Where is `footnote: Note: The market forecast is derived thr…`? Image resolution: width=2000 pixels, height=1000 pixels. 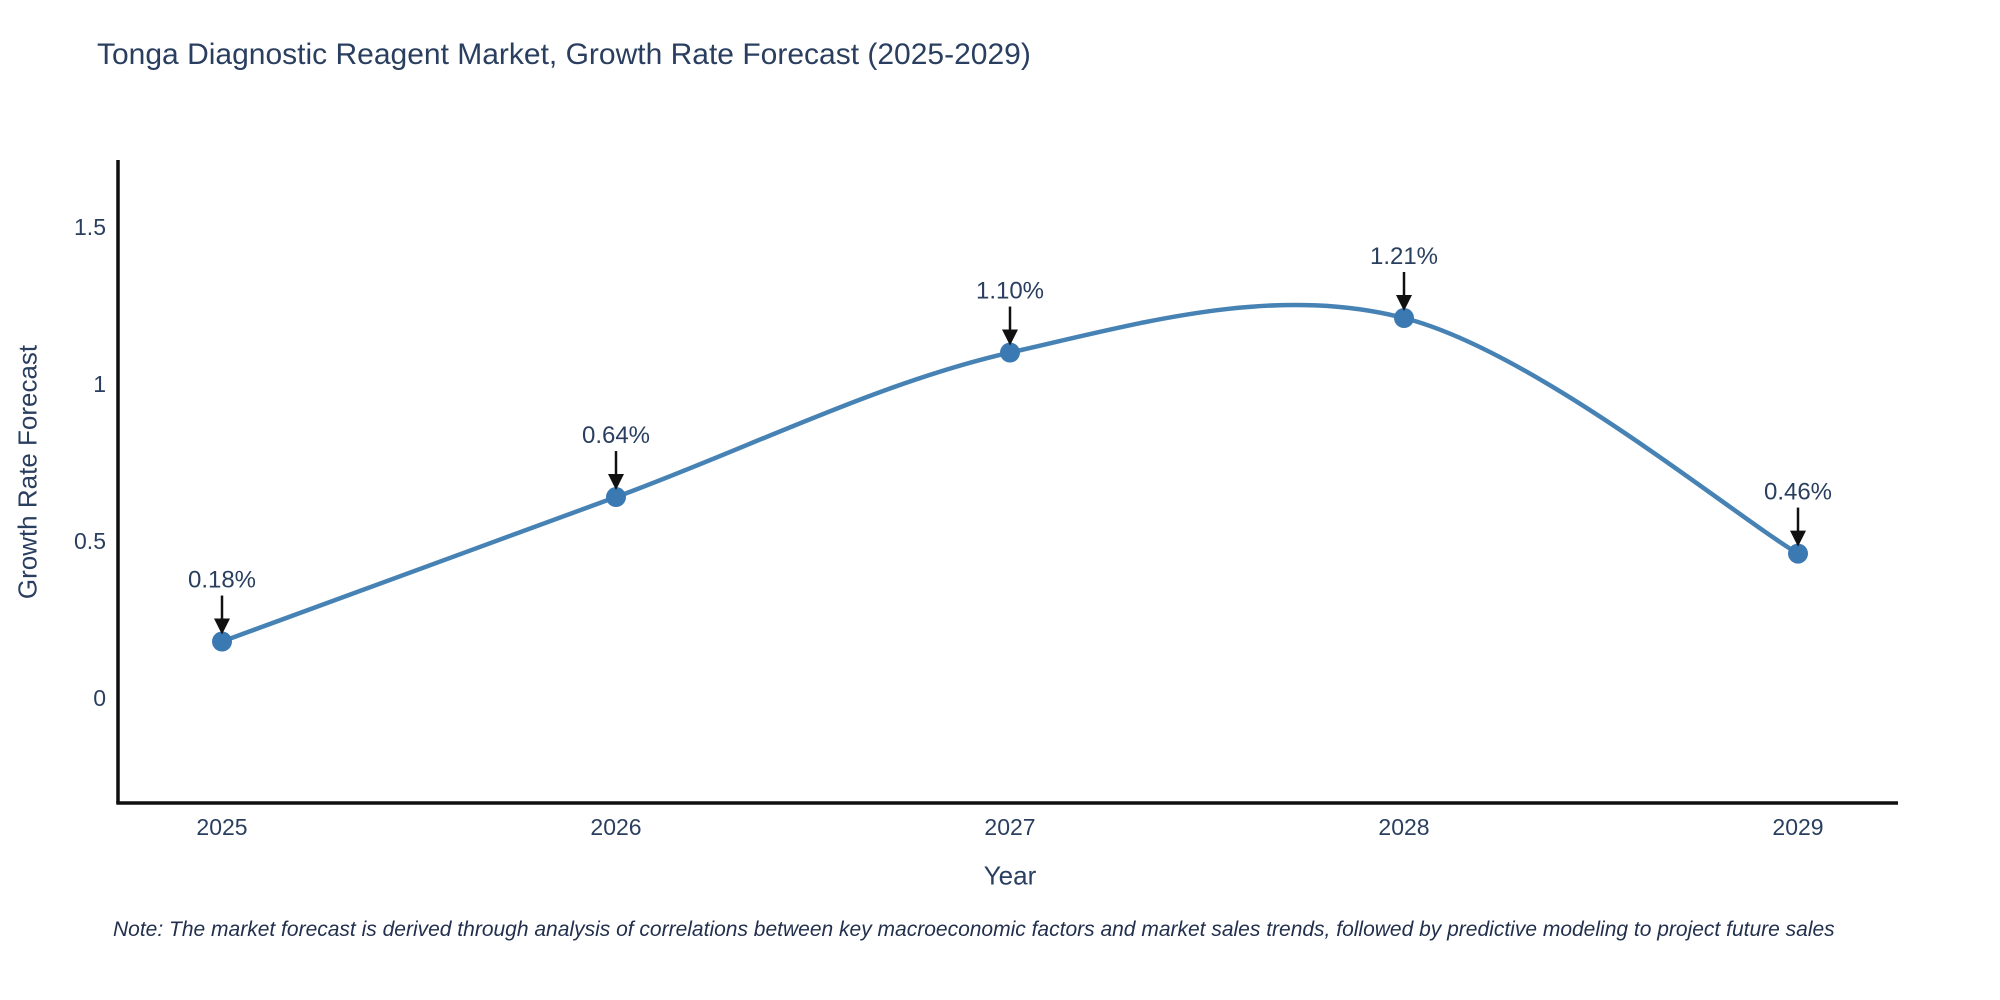
footnote: Note: The market forecast is derived thr… is located at coordinates (974, 929).